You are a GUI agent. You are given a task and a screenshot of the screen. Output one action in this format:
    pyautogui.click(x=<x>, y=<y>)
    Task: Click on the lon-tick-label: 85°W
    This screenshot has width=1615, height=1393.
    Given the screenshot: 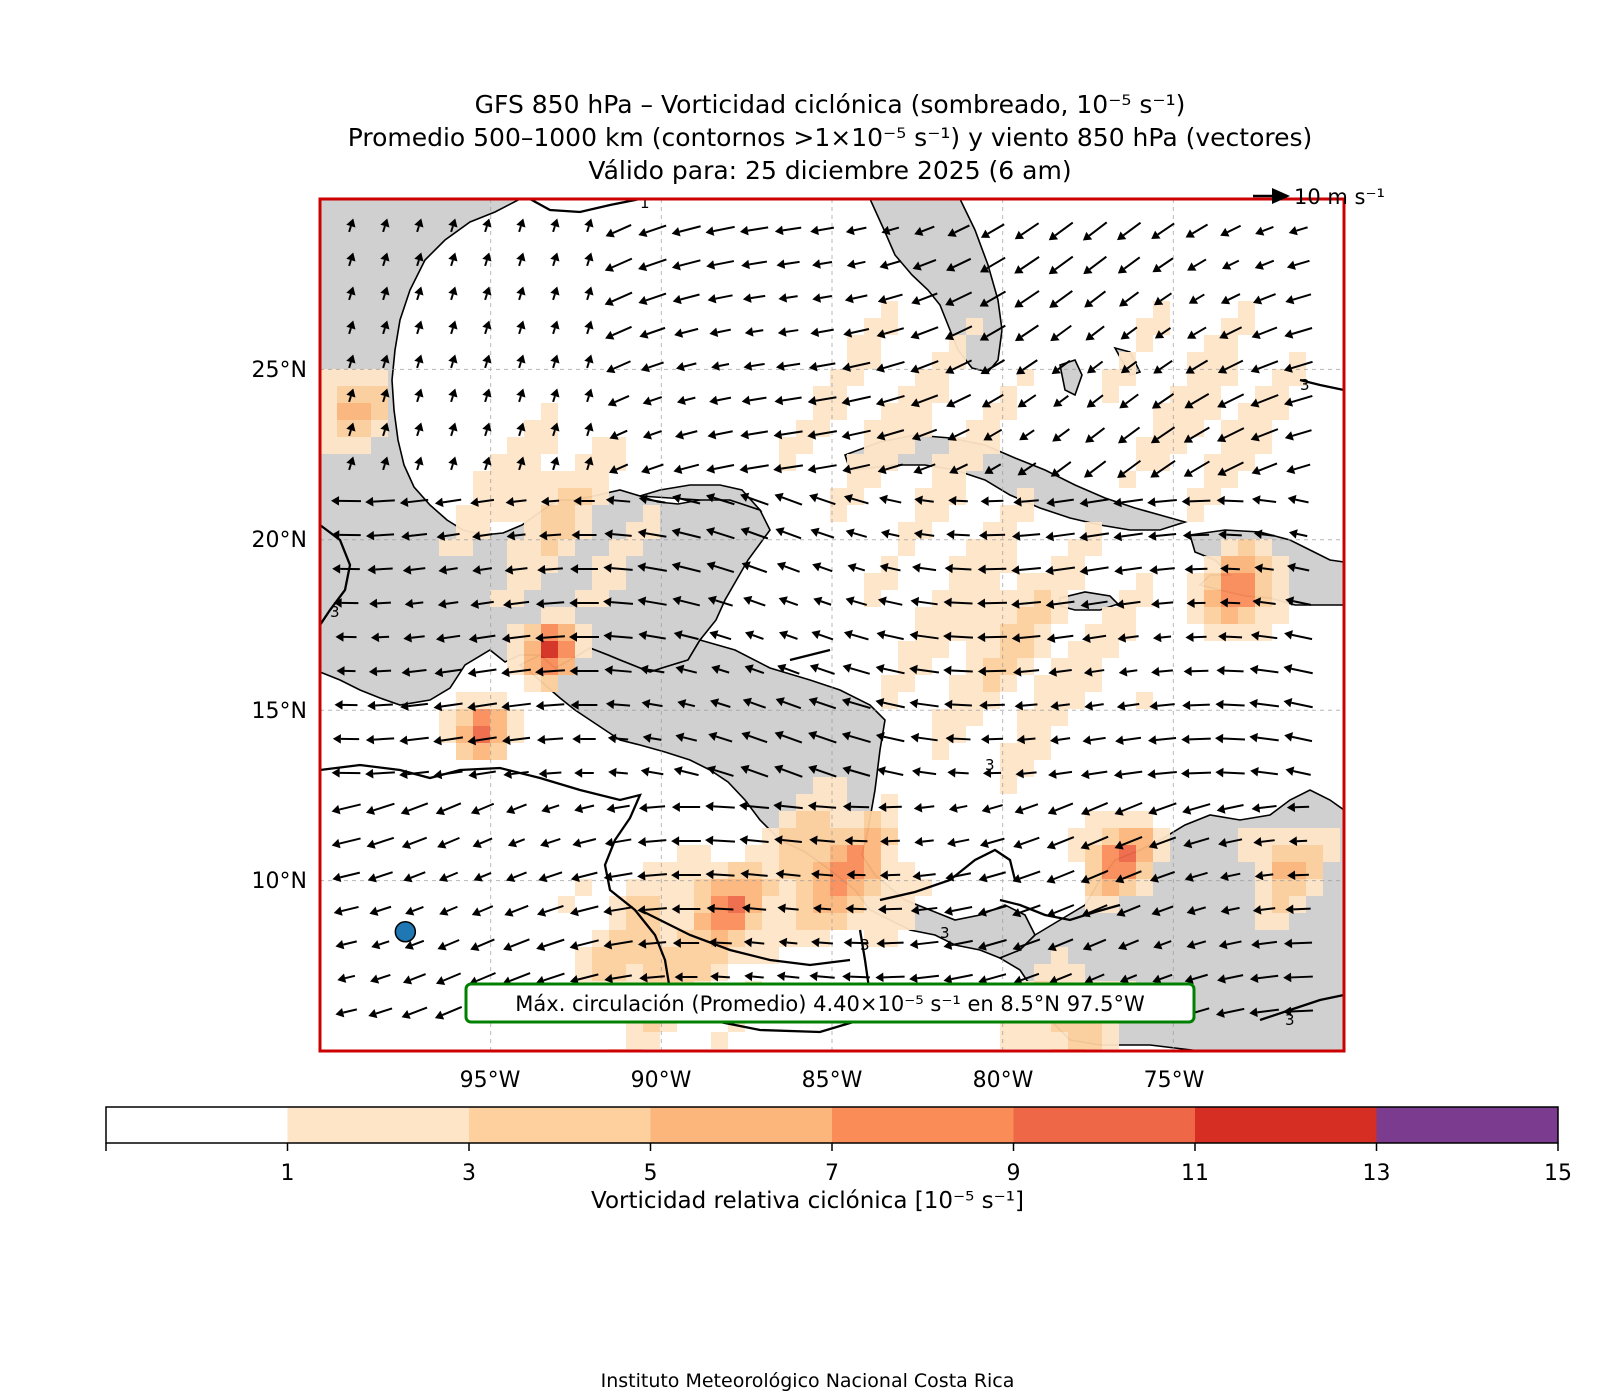 What is the action you would take?
    pyautogui.click(x=832, y=1080)
    